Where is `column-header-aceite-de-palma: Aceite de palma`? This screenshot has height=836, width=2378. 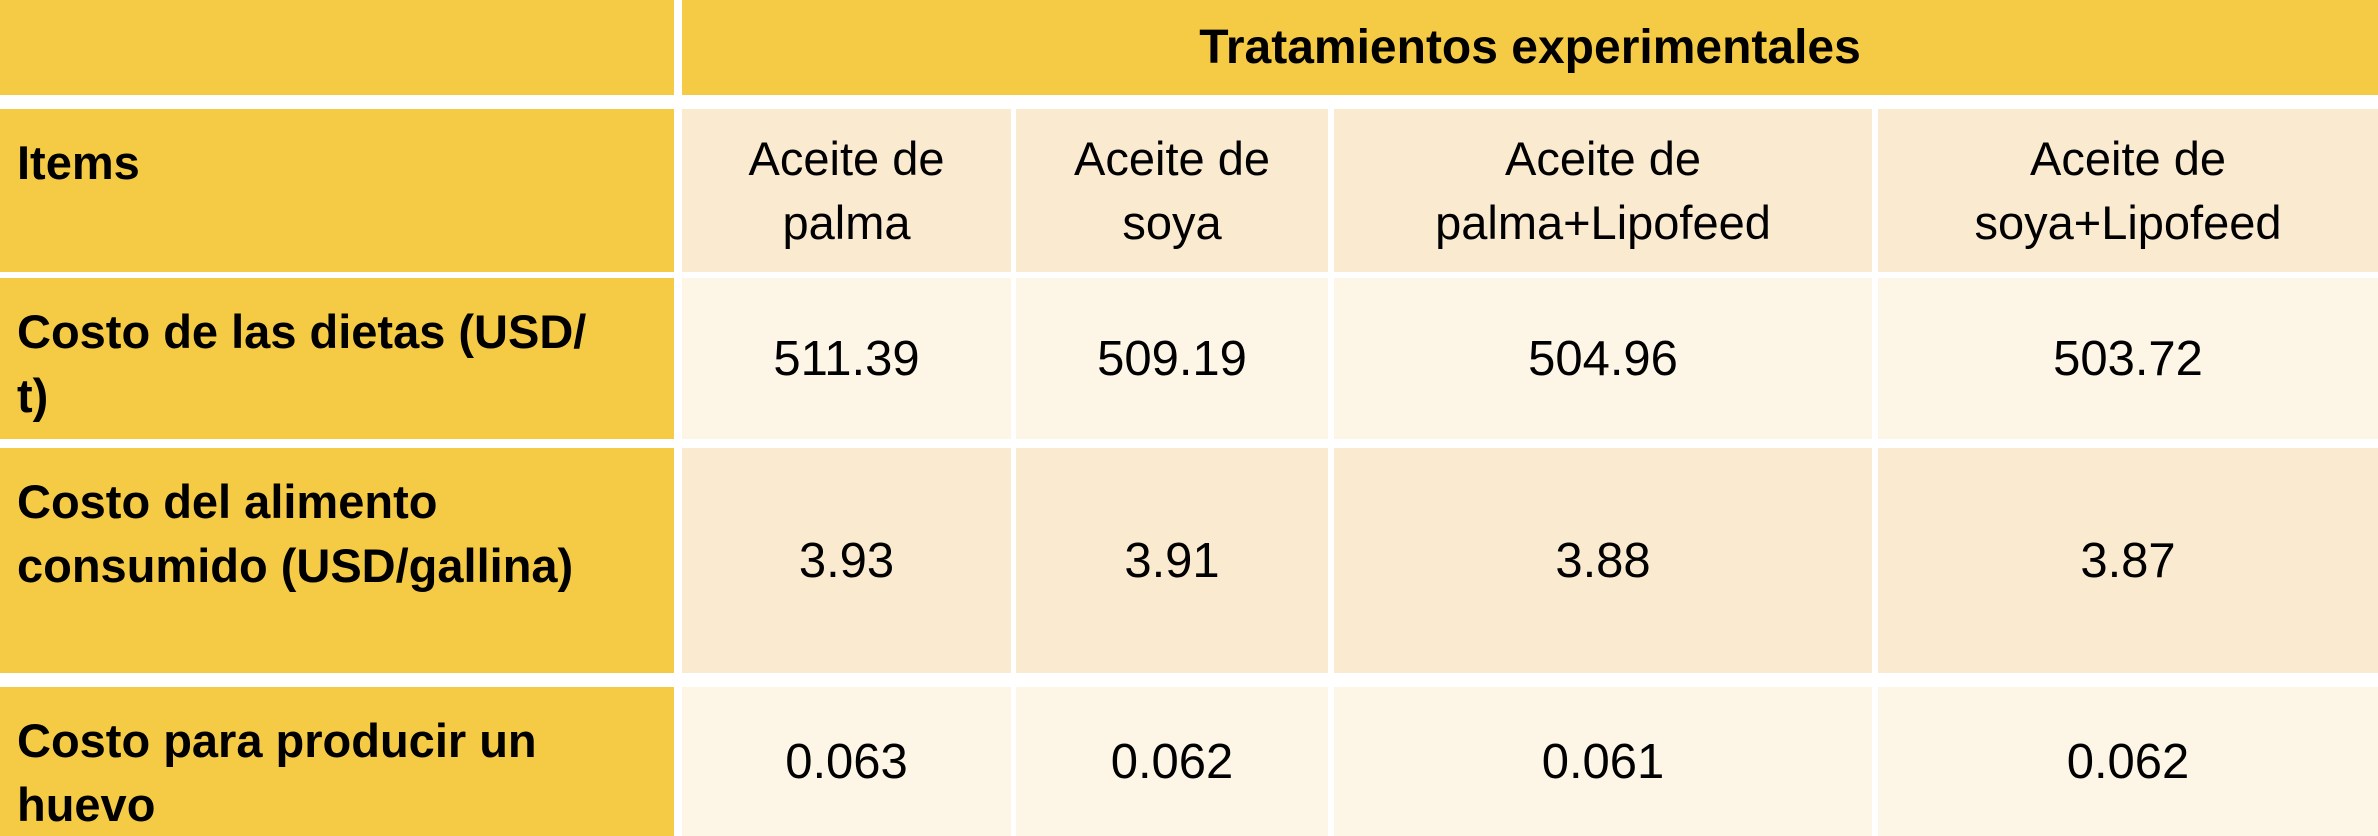 column-header-aceite-de-palma: Aceite de palma is located at coordinates (846, 190).